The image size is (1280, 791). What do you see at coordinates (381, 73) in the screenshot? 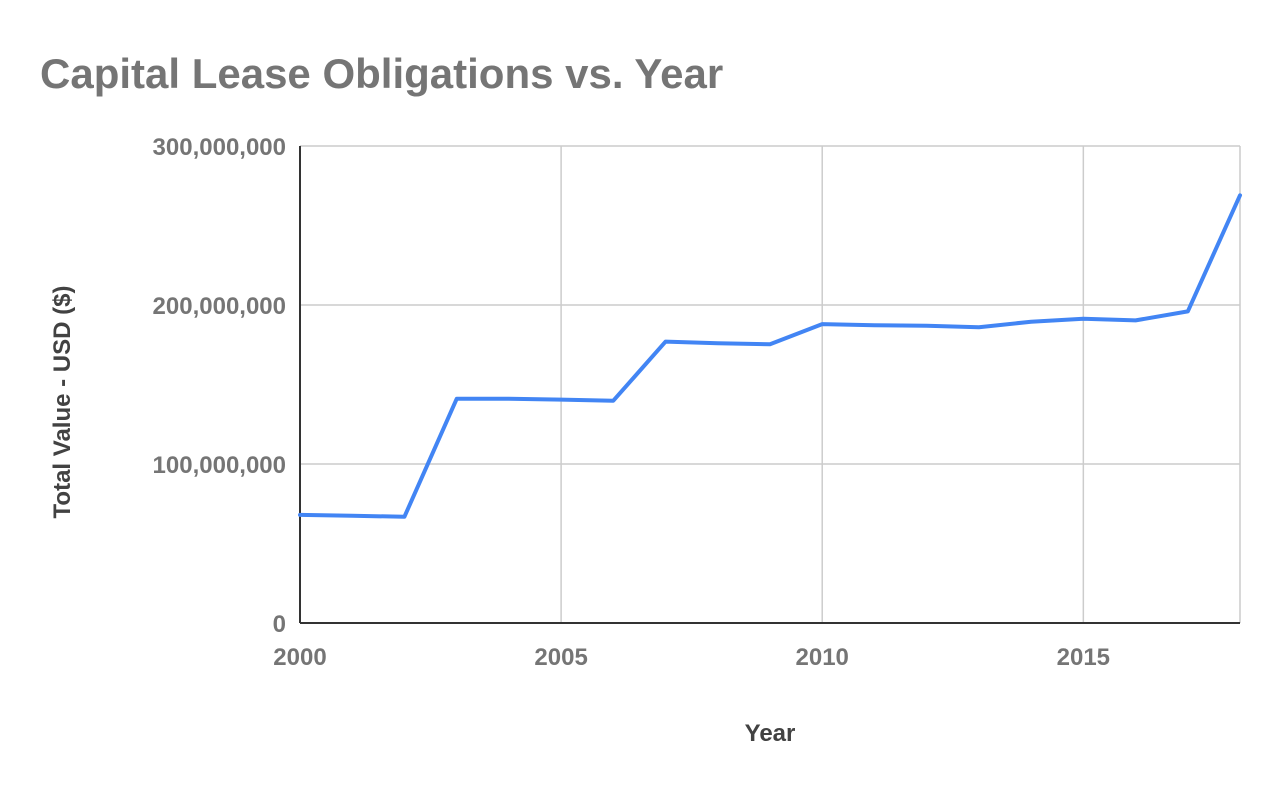
I see `chart-title: Capital Lease Obligations vs. Year` at bounding box center [381, 73].